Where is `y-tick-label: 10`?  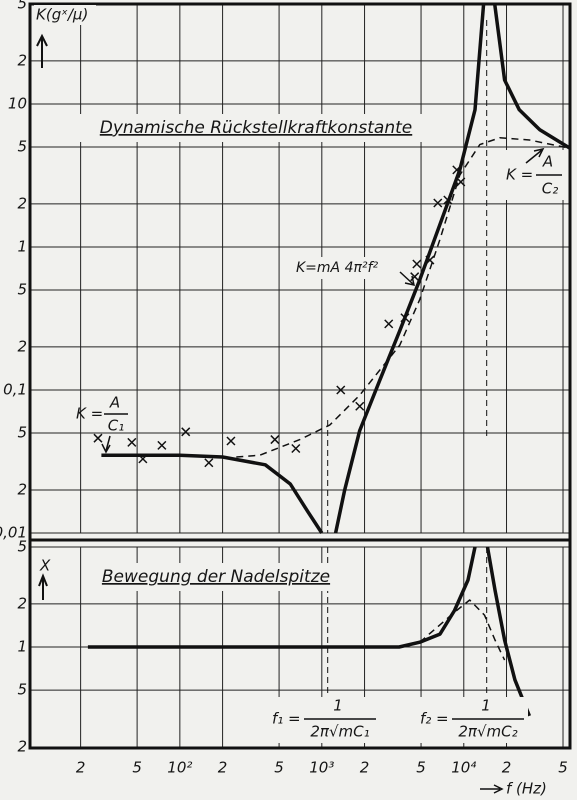 y-tick-label: 10 is located at coordinates (17, 103).